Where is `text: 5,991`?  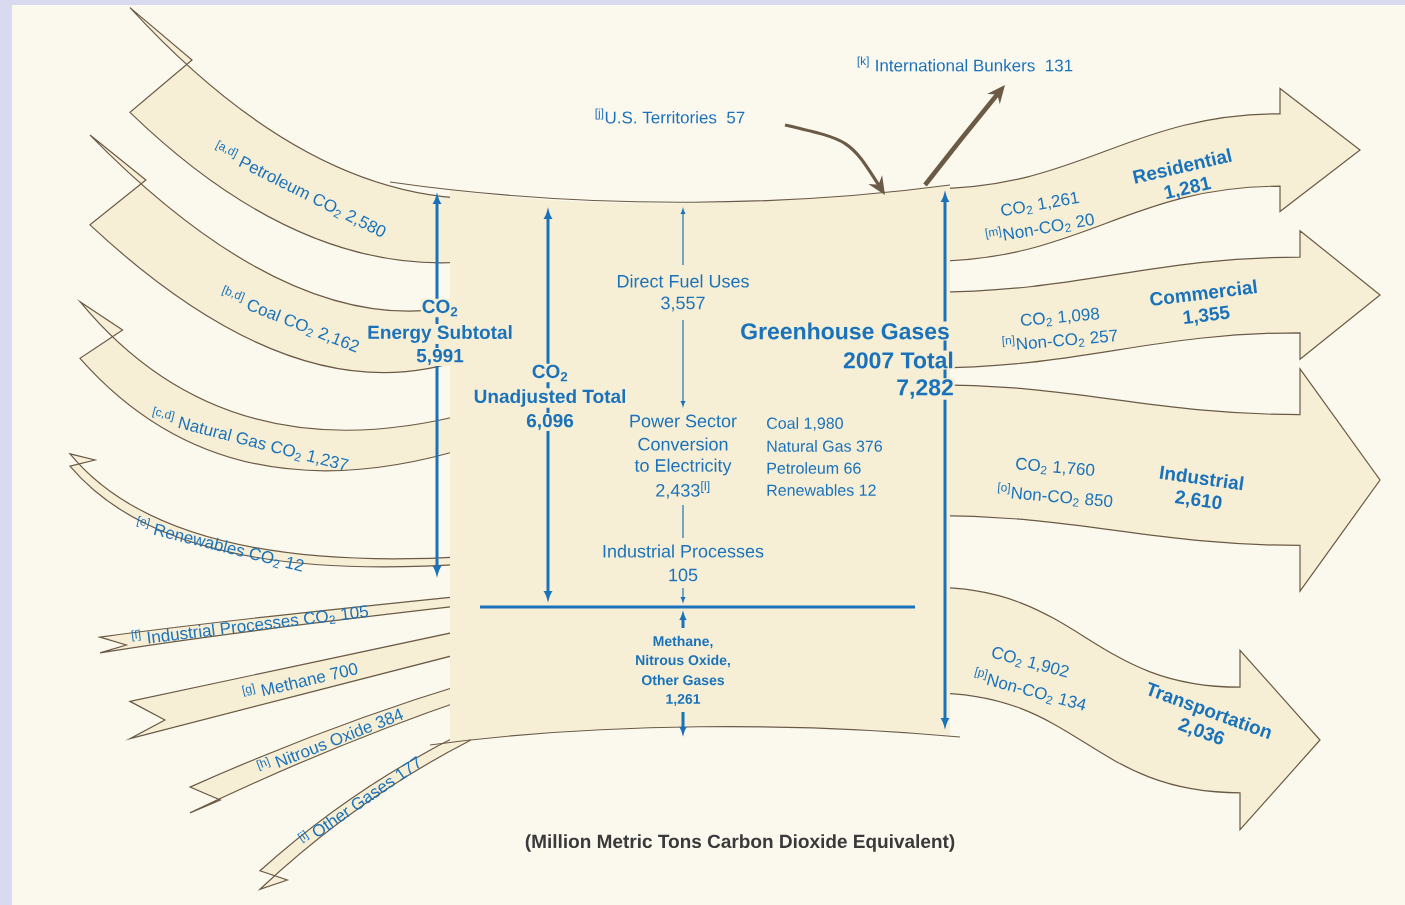 text: 5,991 is located at coordinates (440, 357).